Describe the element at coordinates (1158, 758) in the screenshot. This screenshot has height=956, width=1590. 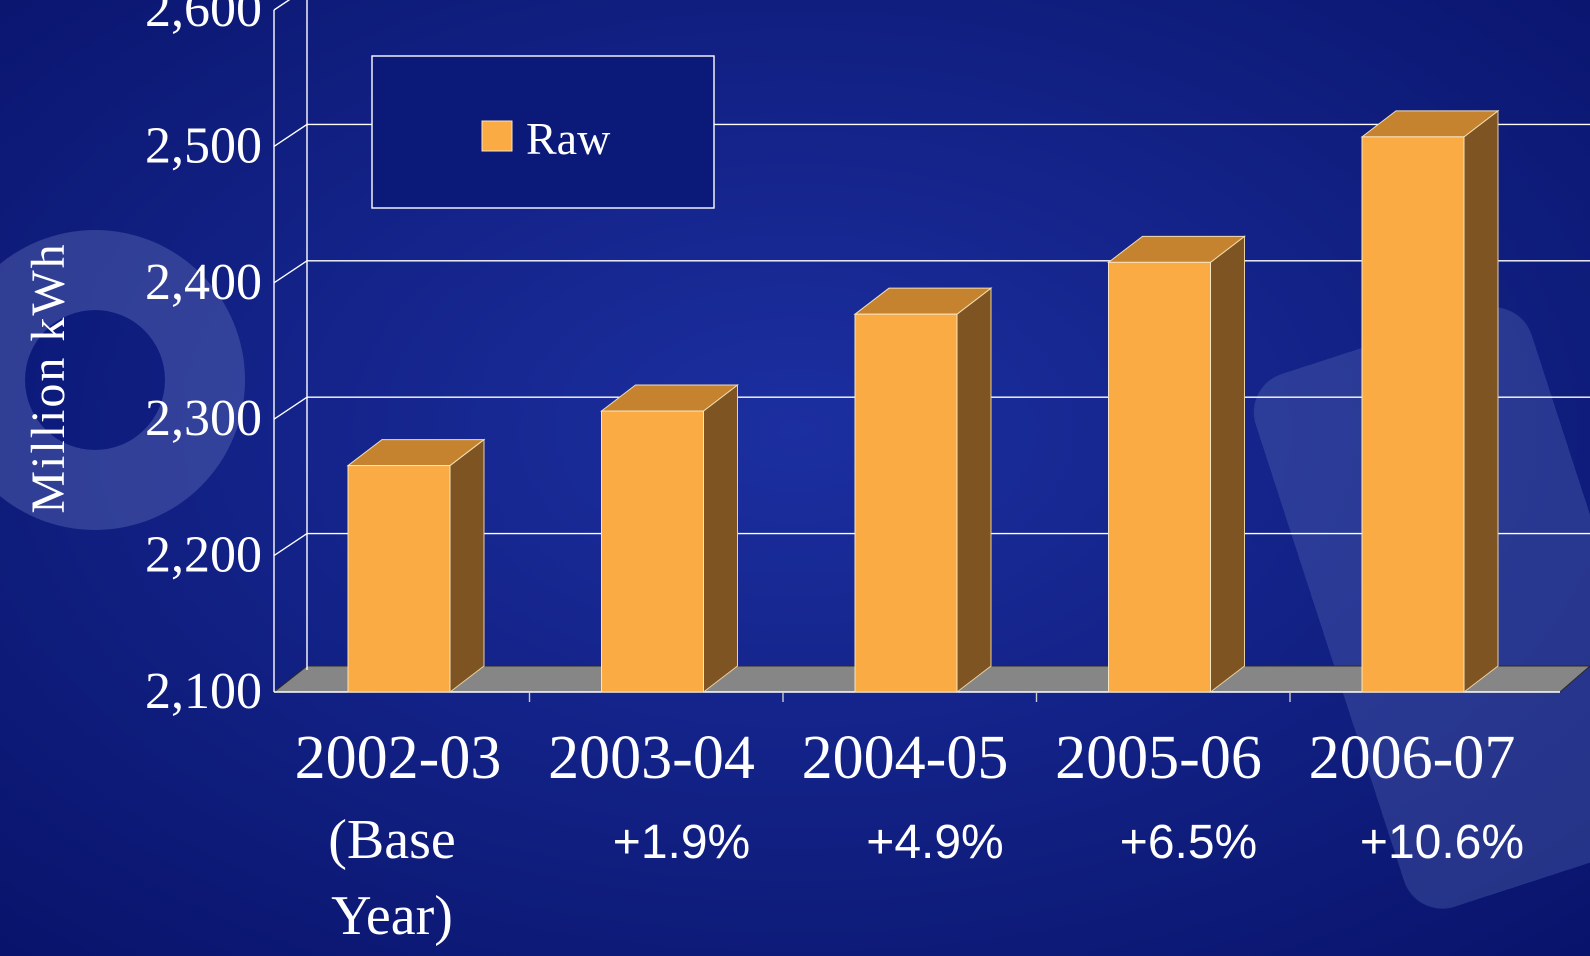
I see `x-tick-label: 2005-06` at that location.